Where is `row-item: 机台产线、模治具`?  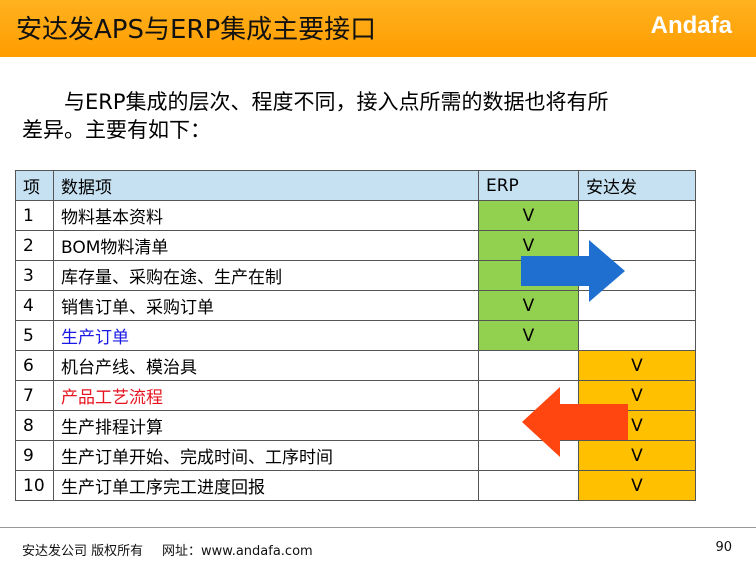 row-item: 机台产线、模治具 is located at coordinates (266, 365).